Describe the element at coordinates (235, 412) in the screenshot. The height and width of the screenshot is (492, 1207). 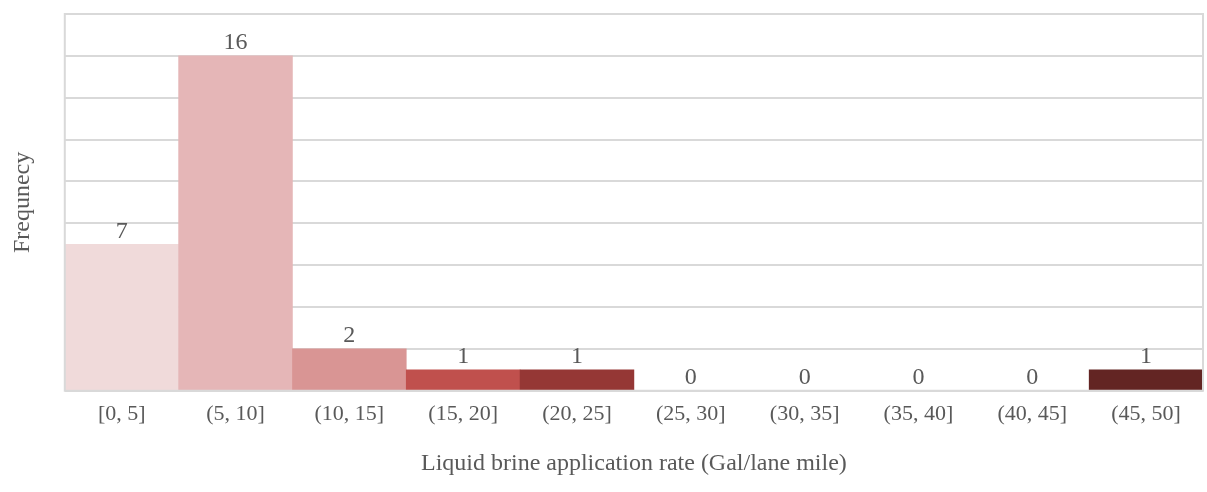
I see `x-tick-label: (5, 10]` at that location.